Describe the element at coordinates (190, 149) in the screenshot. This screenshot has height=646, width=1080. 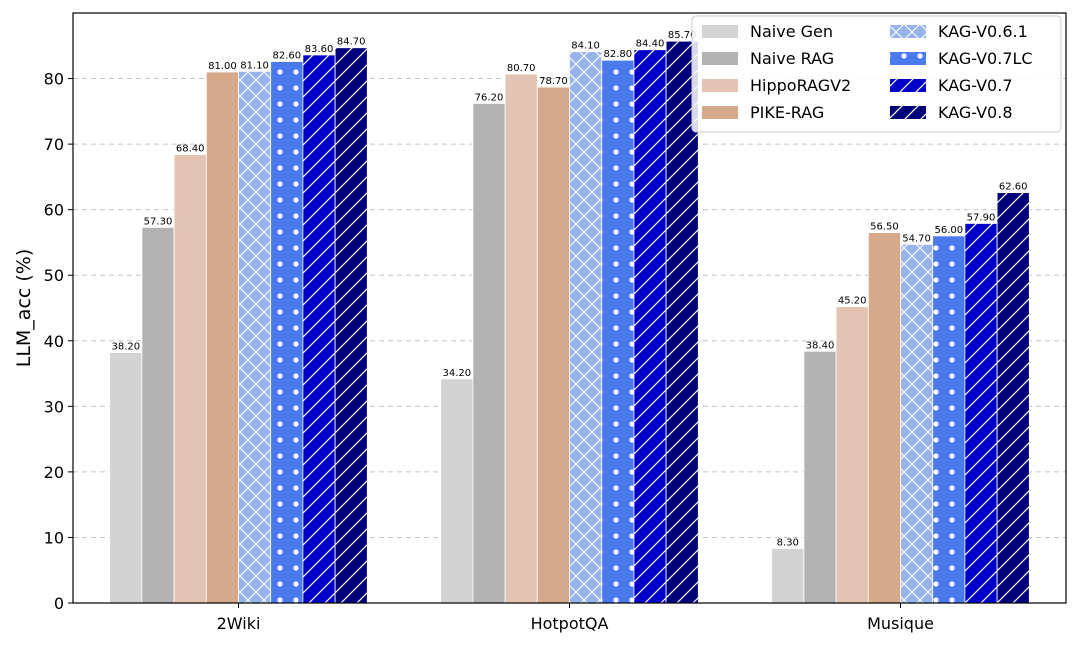
I see `data-label-2wiki-hipporagv2: 68.40` at that location.